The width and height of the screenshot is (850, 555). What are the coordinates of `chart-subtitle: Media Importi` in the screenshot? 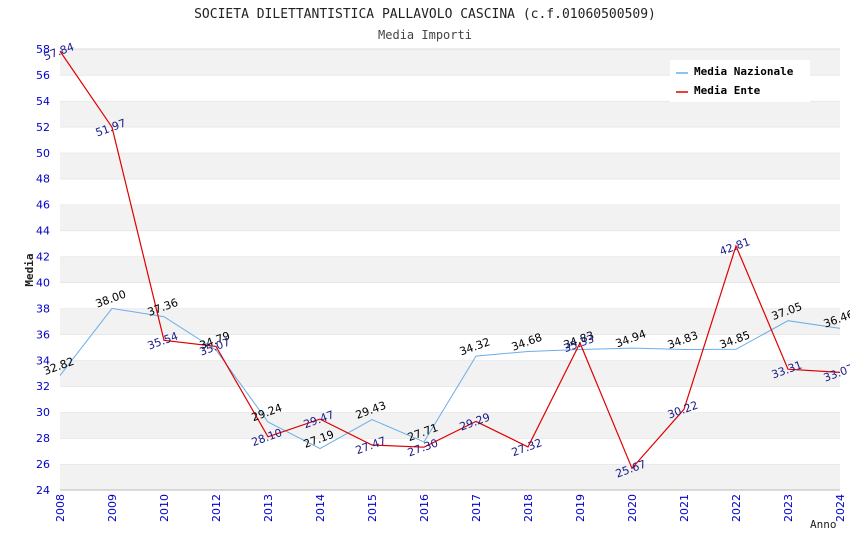 It's located at (425, 35).